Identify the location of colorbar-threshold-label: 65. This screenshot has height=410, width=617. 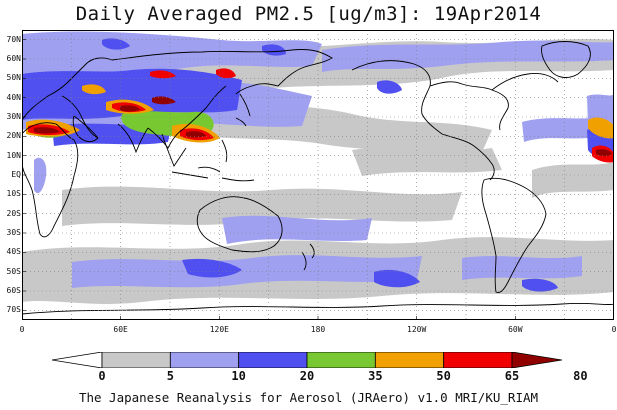
(512, 376).